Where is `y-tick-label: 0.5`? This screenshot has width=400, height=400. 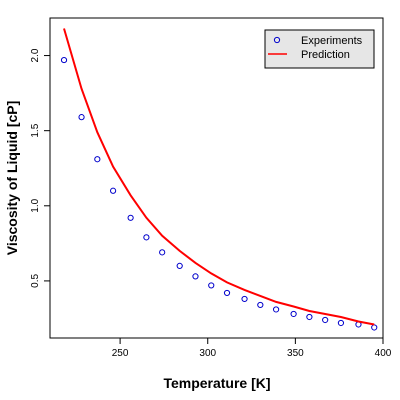
y-tick-label: 0.5 is located at coordinates (35, 281).